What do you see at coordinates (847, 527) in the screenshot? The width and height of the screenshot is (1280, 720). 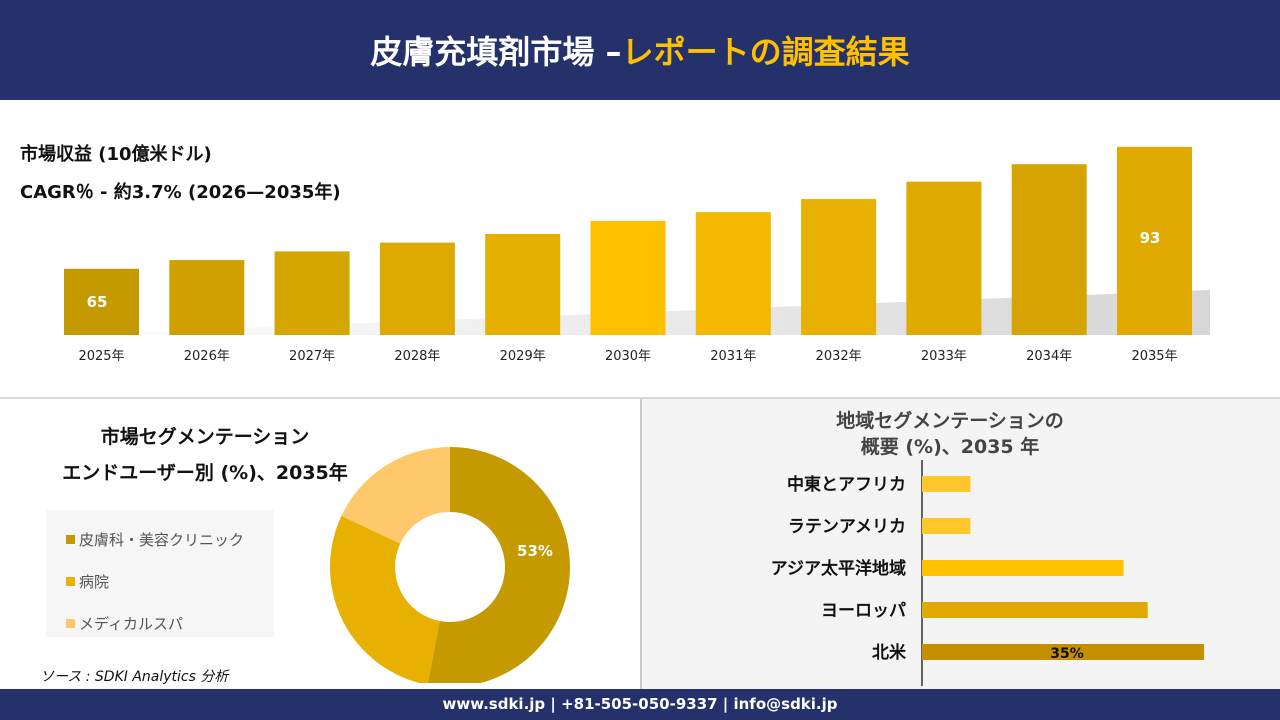 I see `region-label: ラテンアメリカ` at bounding box center [847, 527].